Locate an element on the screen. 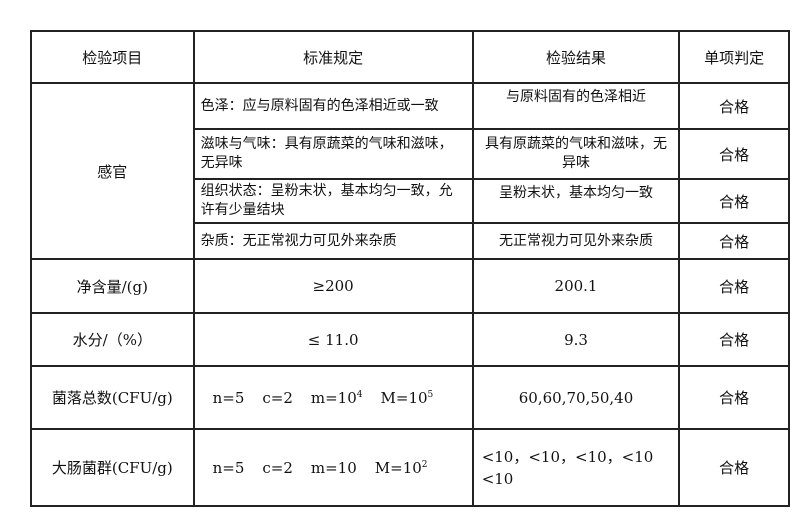 This screenshot has height=515, width=800. standard-cell: ≤ 11.0 is located at coordinates (333, 339).